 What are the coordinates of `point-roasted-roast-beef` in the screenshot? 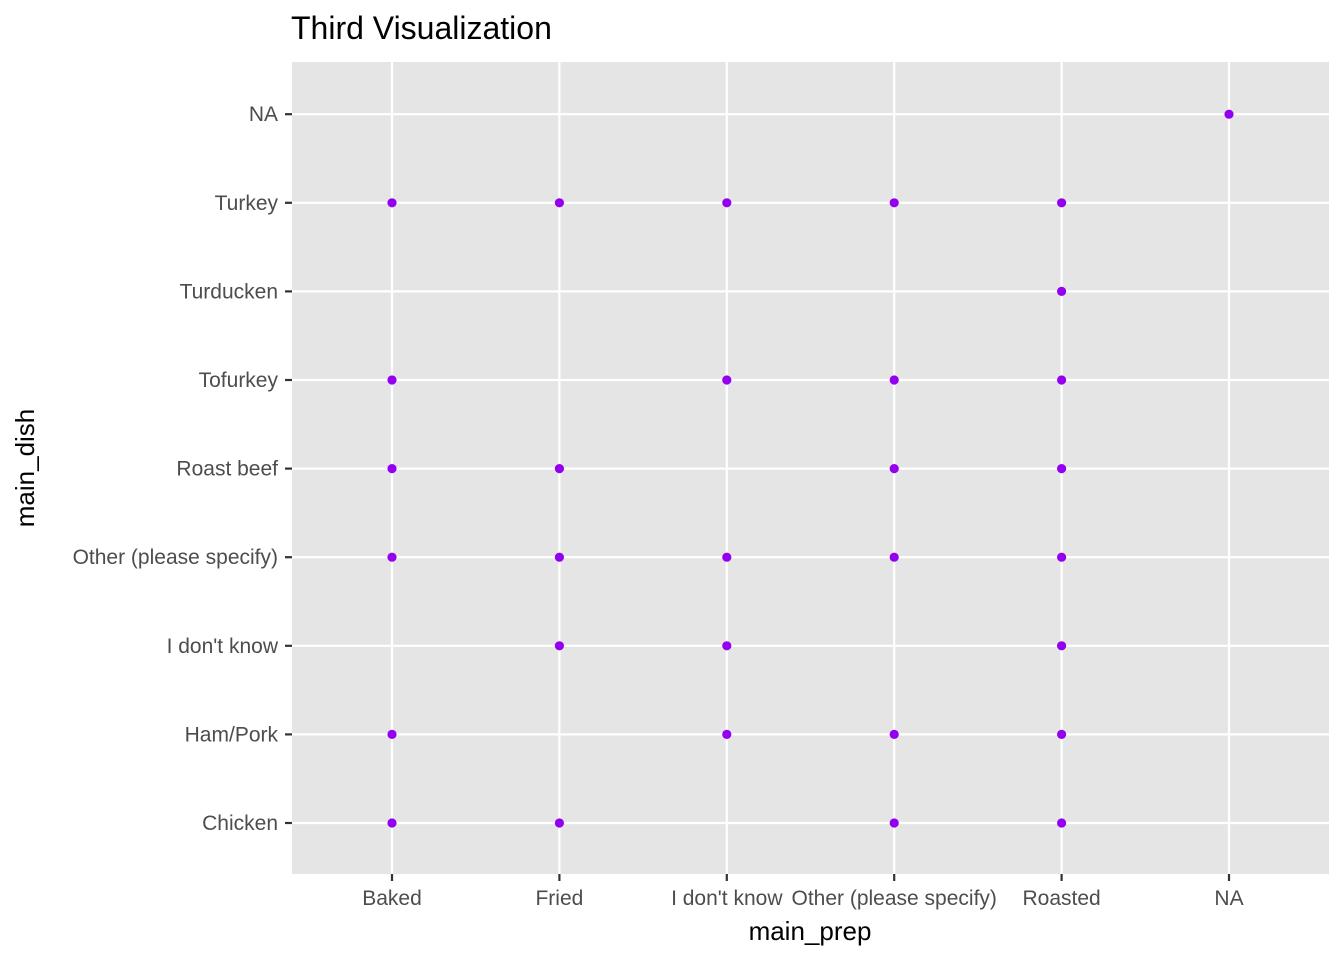 It's located at (1062, 469).